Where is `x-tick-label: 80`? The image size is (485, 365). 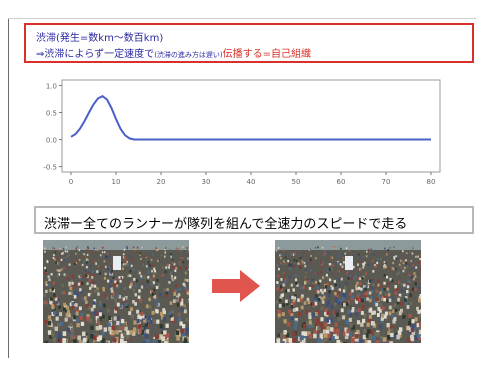
x-tick-label: 80 is located at coordinates (431, 182).